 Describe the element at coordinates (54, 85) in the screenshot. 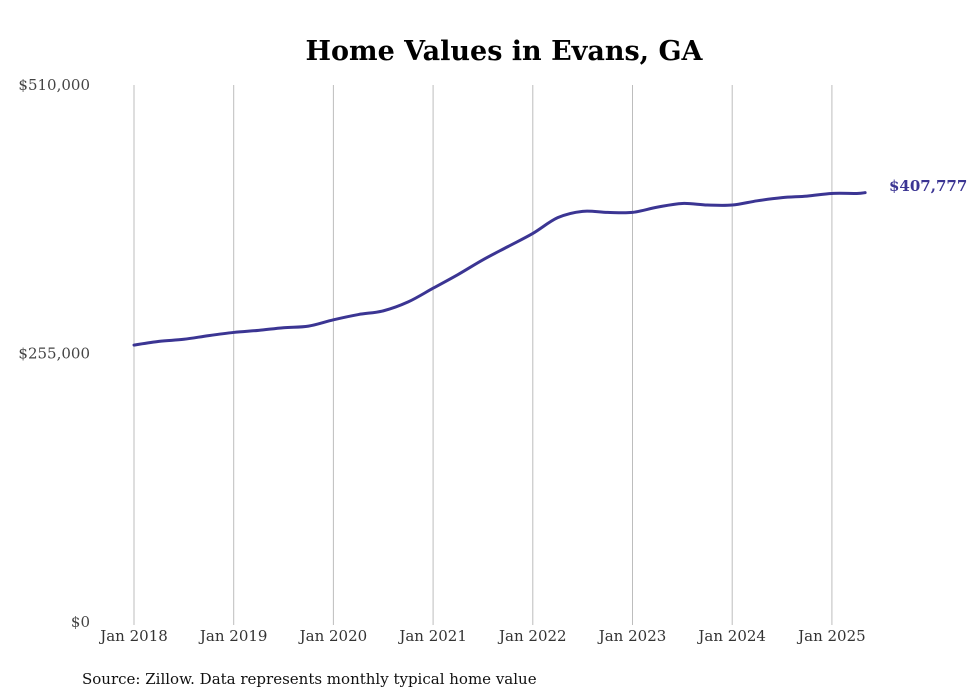

I see `y-tick-label: $510,000` at that location.